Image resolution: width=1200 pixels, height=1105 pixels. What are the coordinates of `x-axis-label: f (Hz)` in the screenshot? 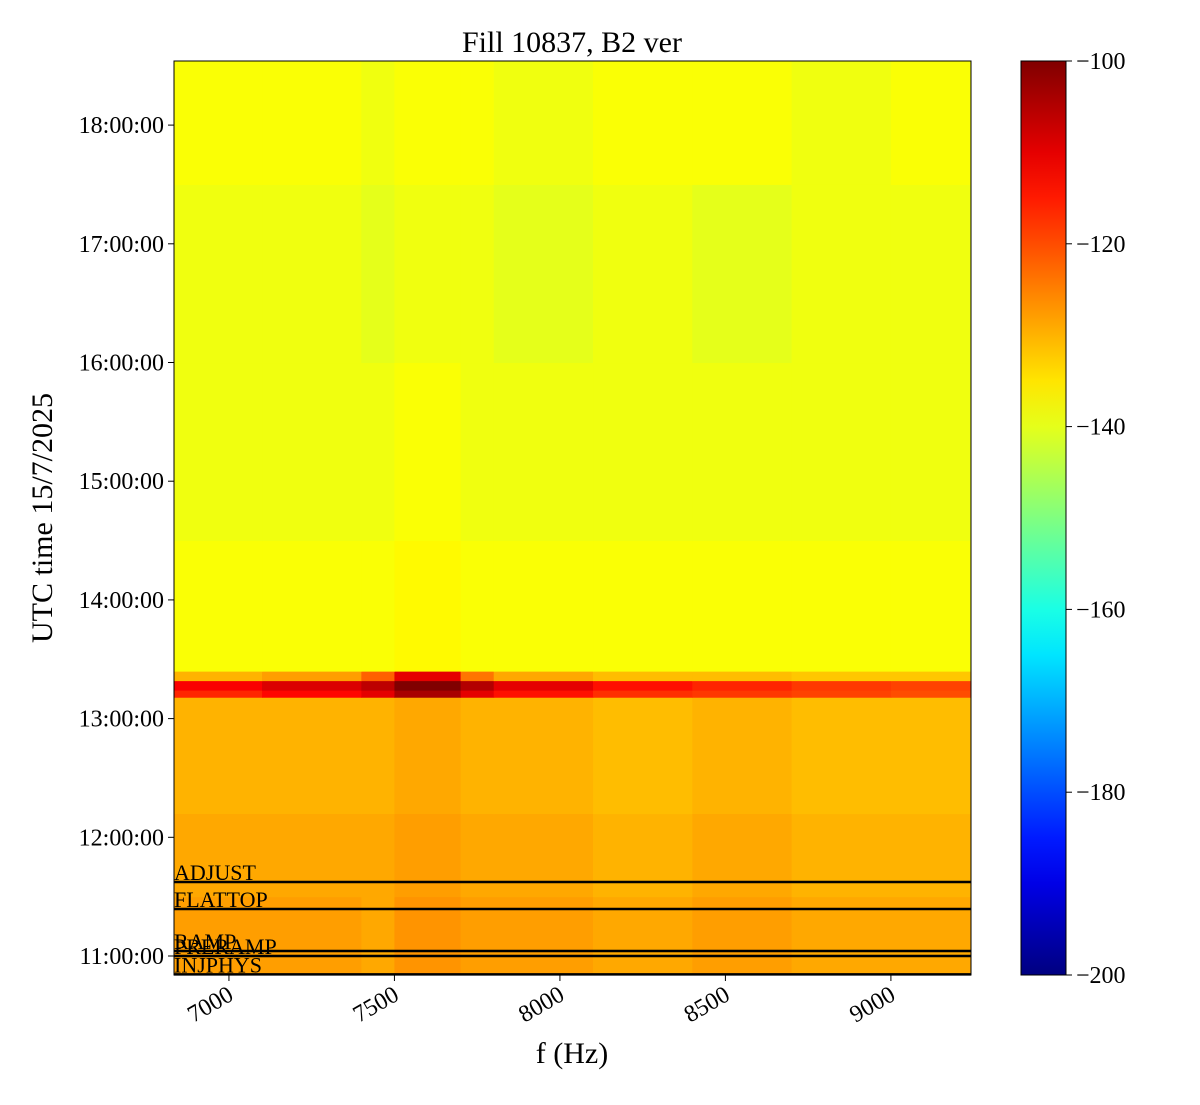 It's located at (572, 1053).